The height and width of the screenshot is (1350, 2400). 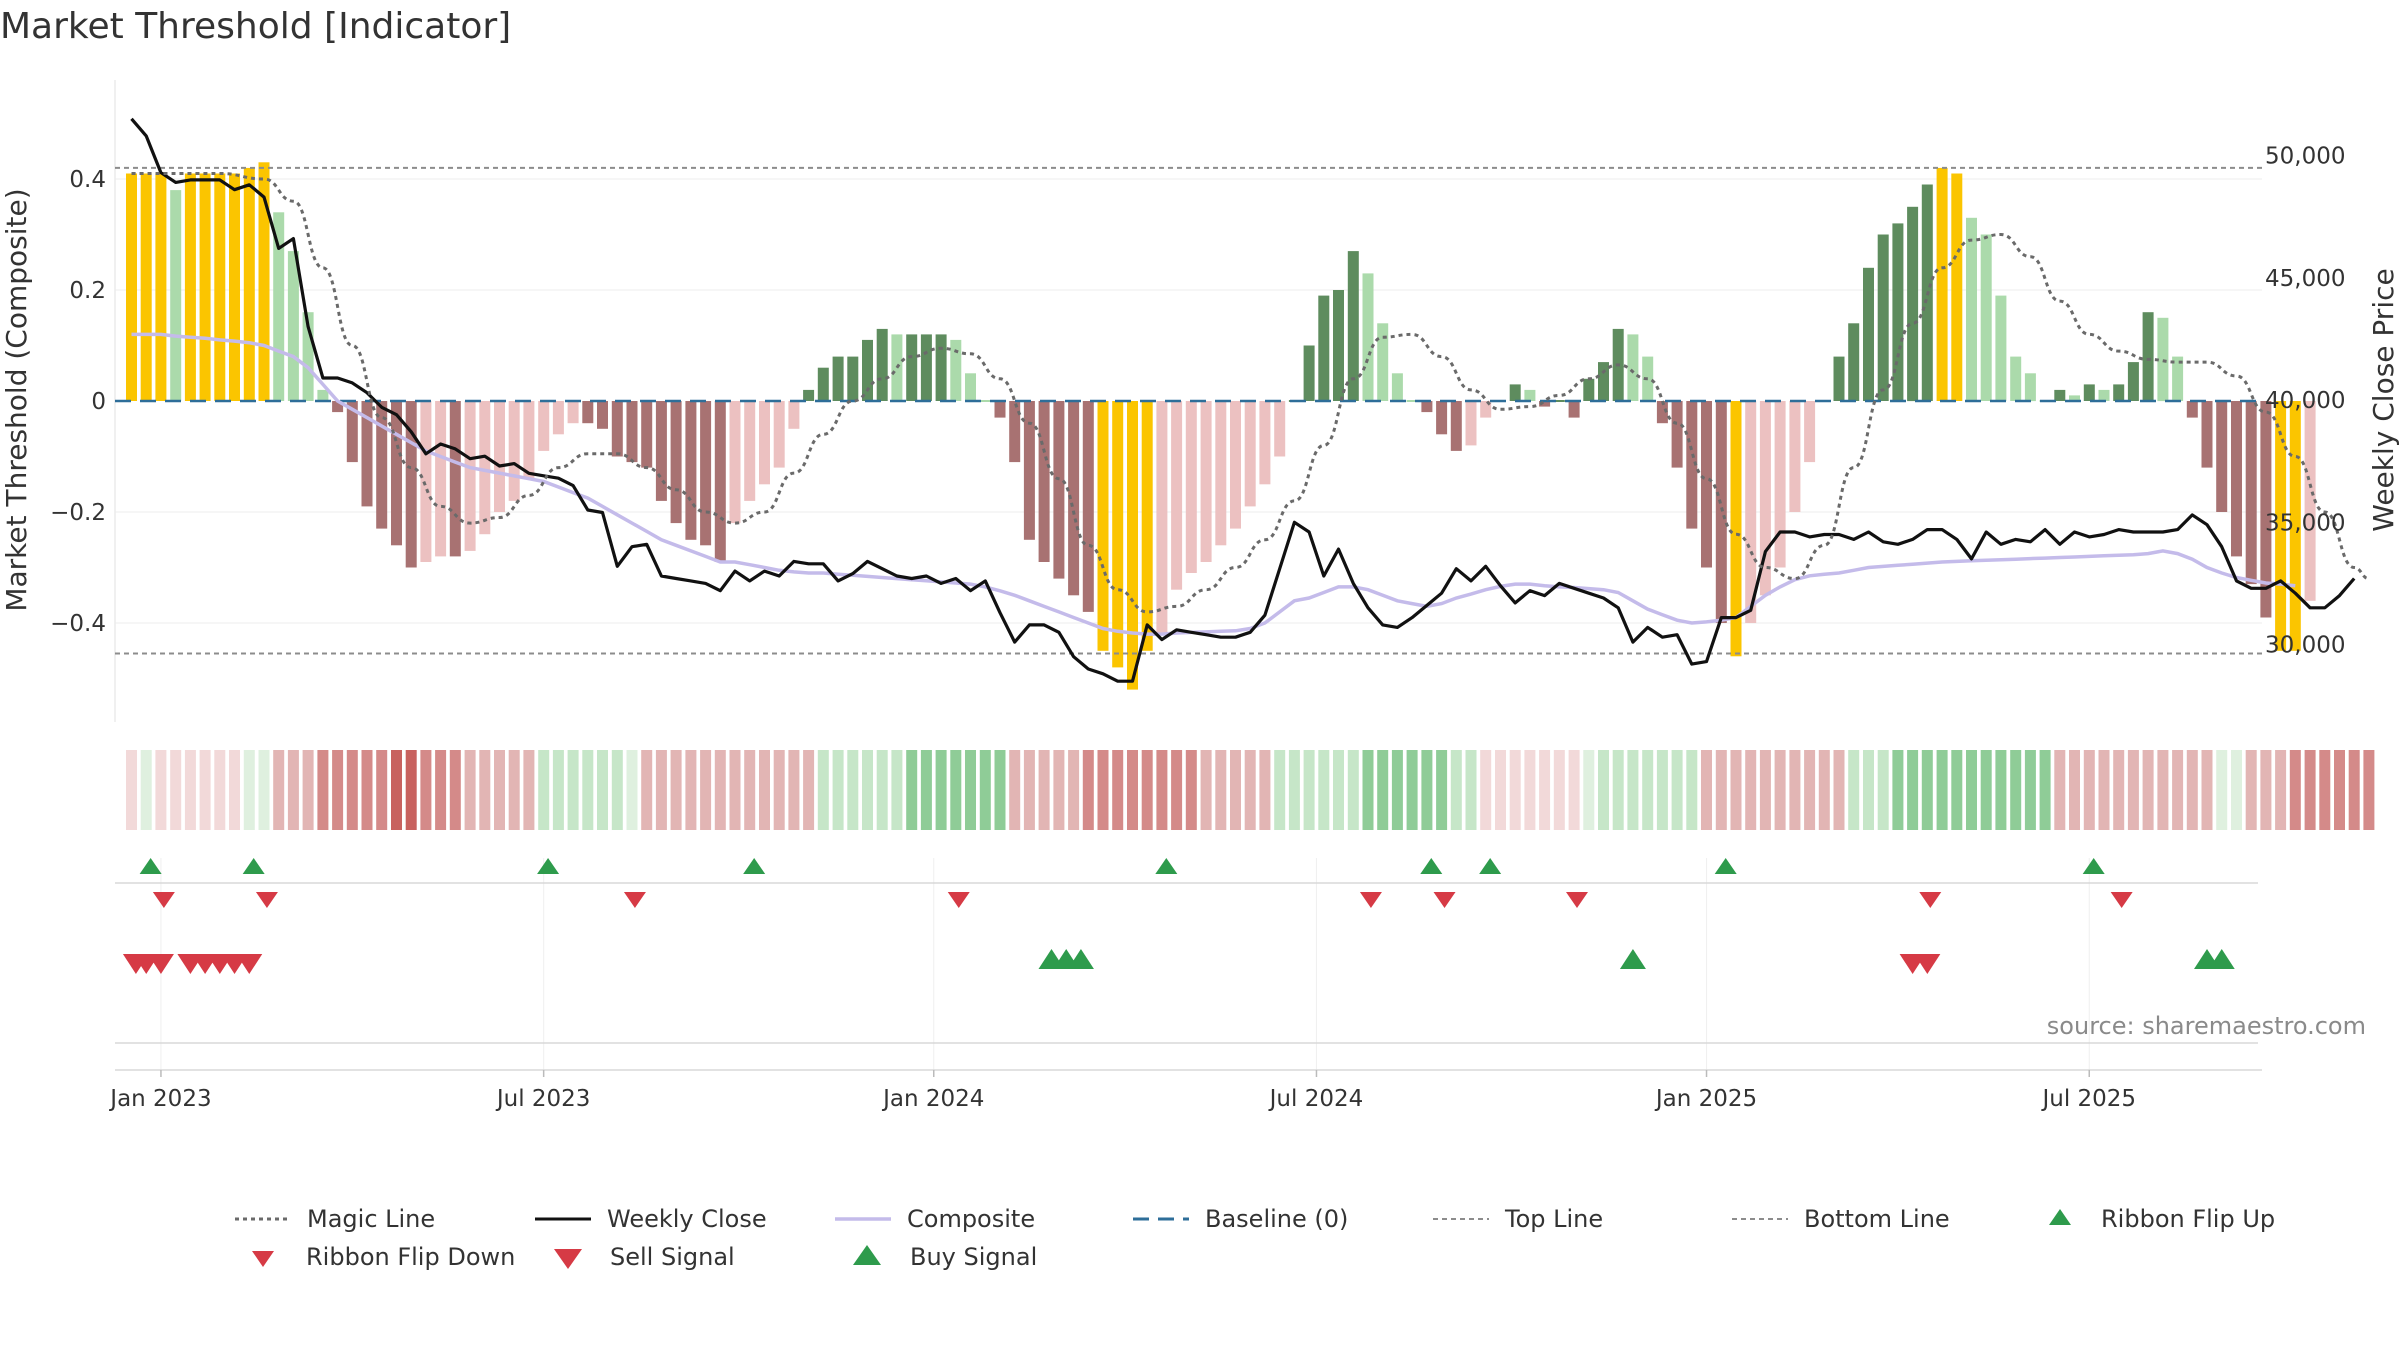 I want to click on legend-label-magic: Magic Line, so click(x=371, y=1219).